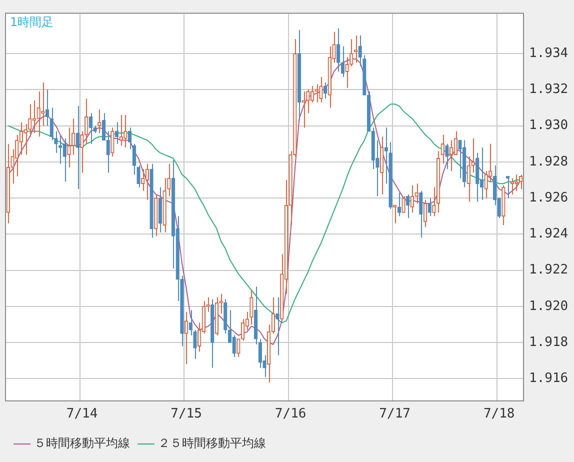 Image resolution: width=574 pixels, height=462 pixels. What do you see at coordinates (548, 53) in the screenshot?
I see `y-tick-label: 1.934` at bounding box center [548, 53].